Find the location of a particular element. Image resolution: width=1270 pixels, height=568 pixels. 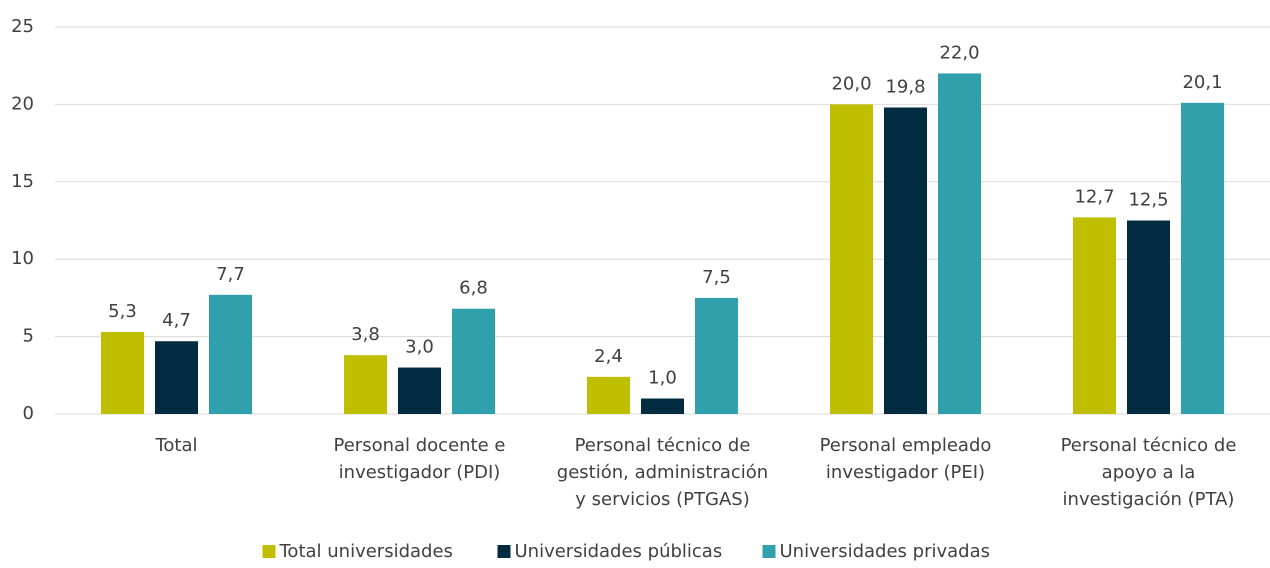

value-label: 6,8 is located at coordinates (473, 288).